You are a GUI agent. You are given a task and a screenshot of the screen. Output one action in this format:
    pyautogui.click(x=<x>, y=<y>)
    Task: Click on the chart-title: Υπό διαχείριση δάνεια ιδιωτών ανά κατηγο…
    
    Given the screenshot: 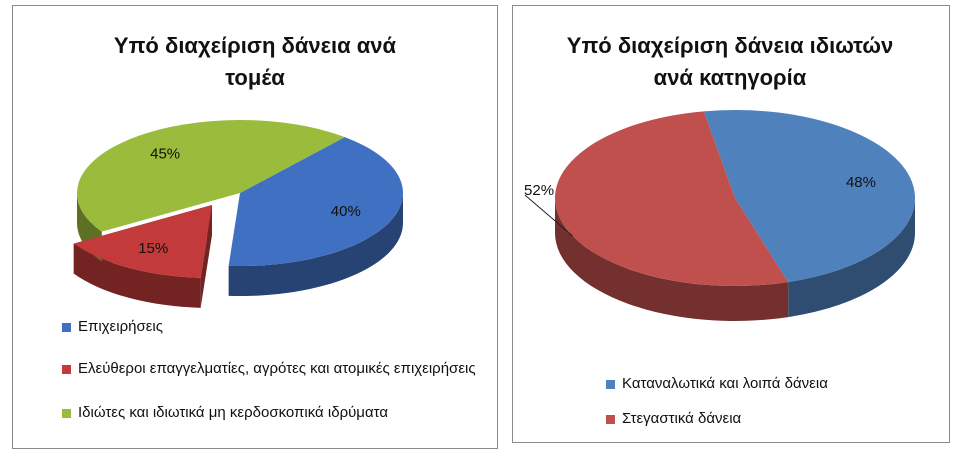 What is the action you would take?
    pyautogui.click(x=730, y=61)
    